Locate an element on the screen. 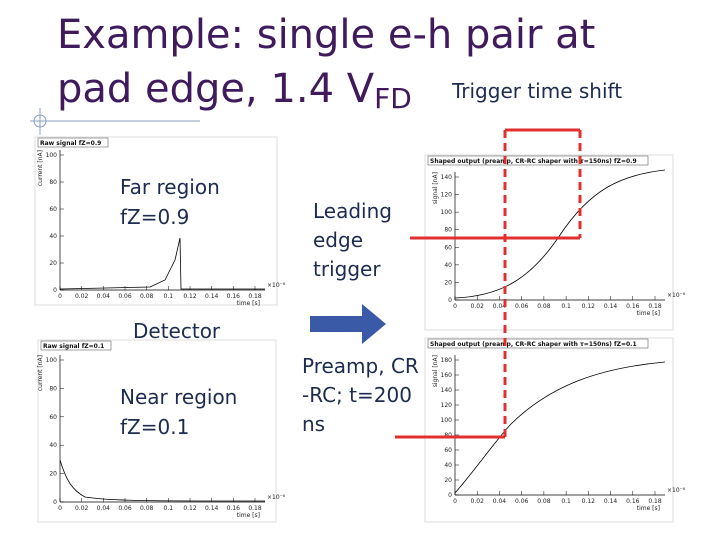 The image size is (720, 540). label: Leading is located at coordinates (352, 211).